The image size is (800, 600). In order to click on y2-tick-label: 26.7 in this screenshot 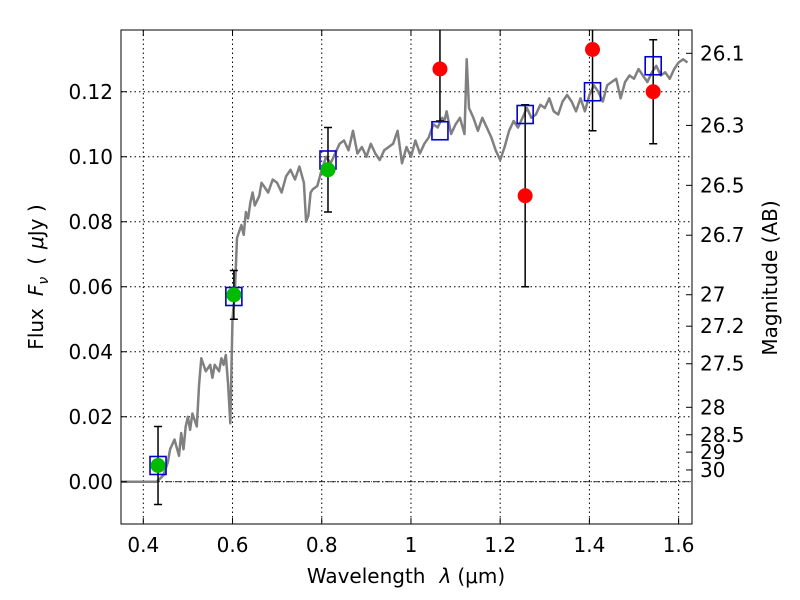, I will do `click(722, 235)`.